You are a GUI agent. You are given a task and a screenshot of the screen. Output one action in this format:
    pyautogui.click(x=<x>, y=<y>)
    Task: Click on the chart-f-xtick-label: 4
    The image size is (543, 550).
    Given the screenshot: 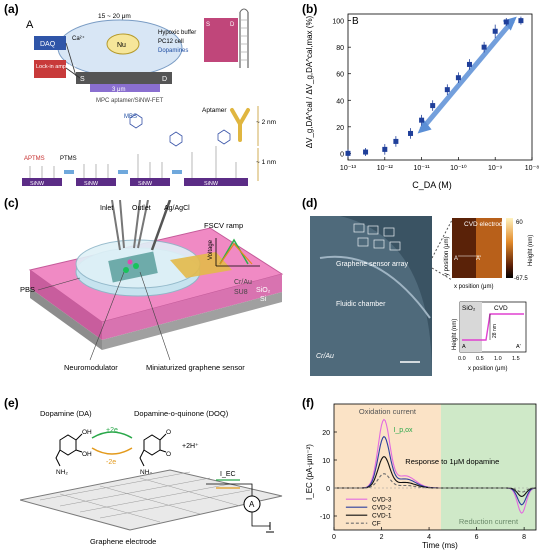 What is the action you would take?
    pyautogui.click(x=429, y=537)
    